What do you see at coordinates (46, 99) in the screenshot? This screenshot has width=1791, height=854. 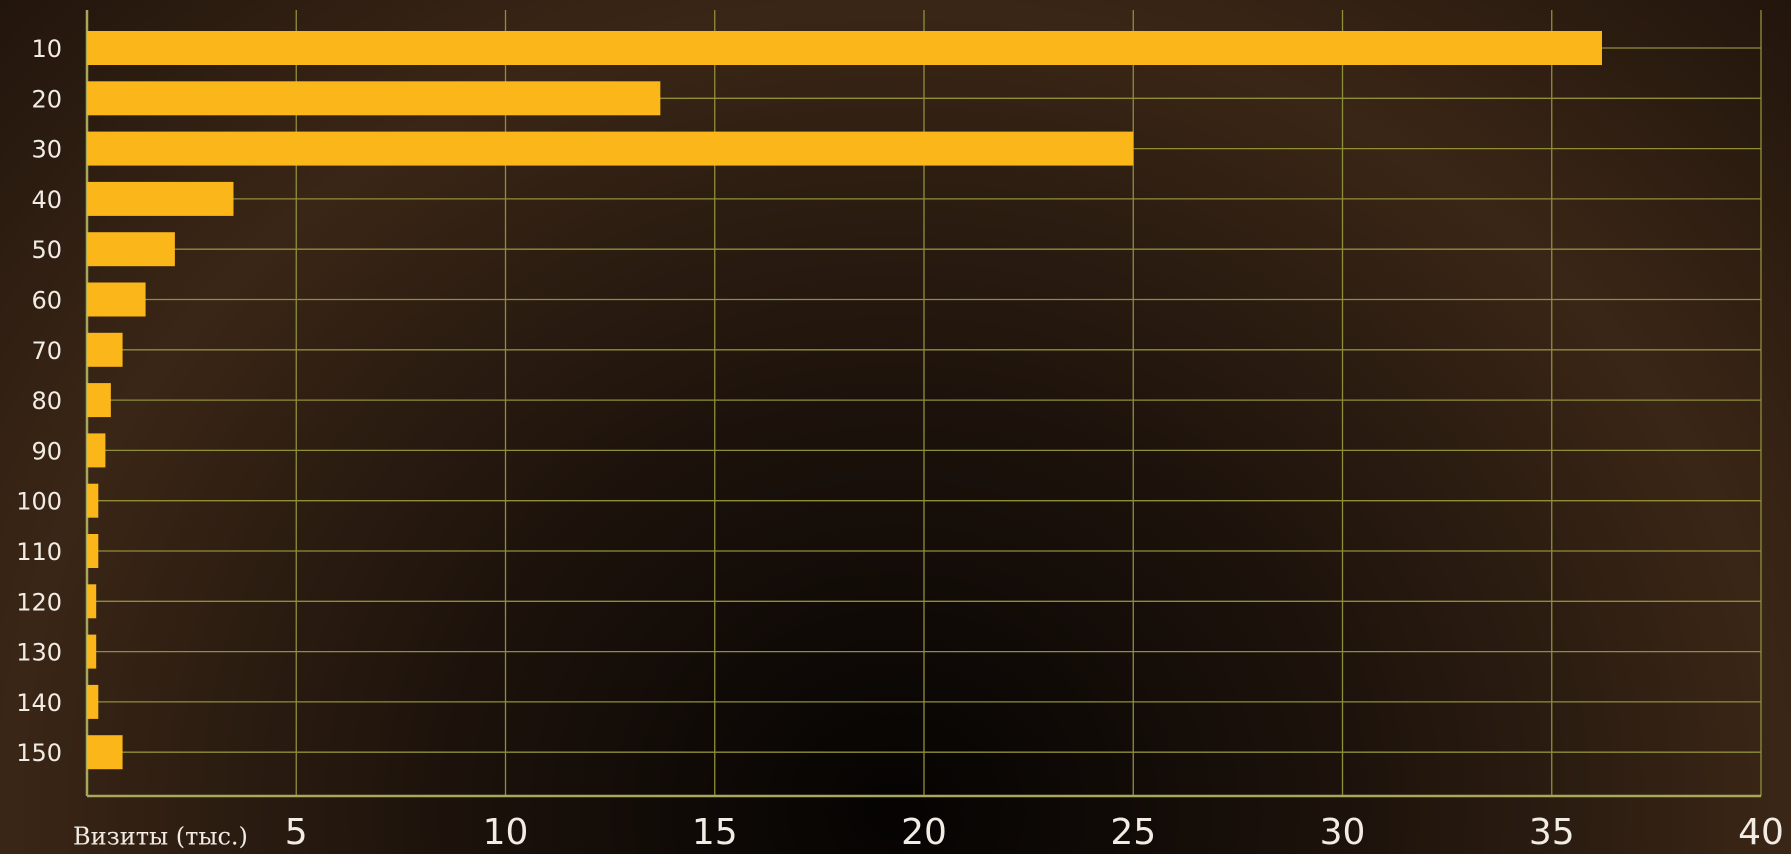 I see `y-tick-label: 20` at bounding box center [46, 99].